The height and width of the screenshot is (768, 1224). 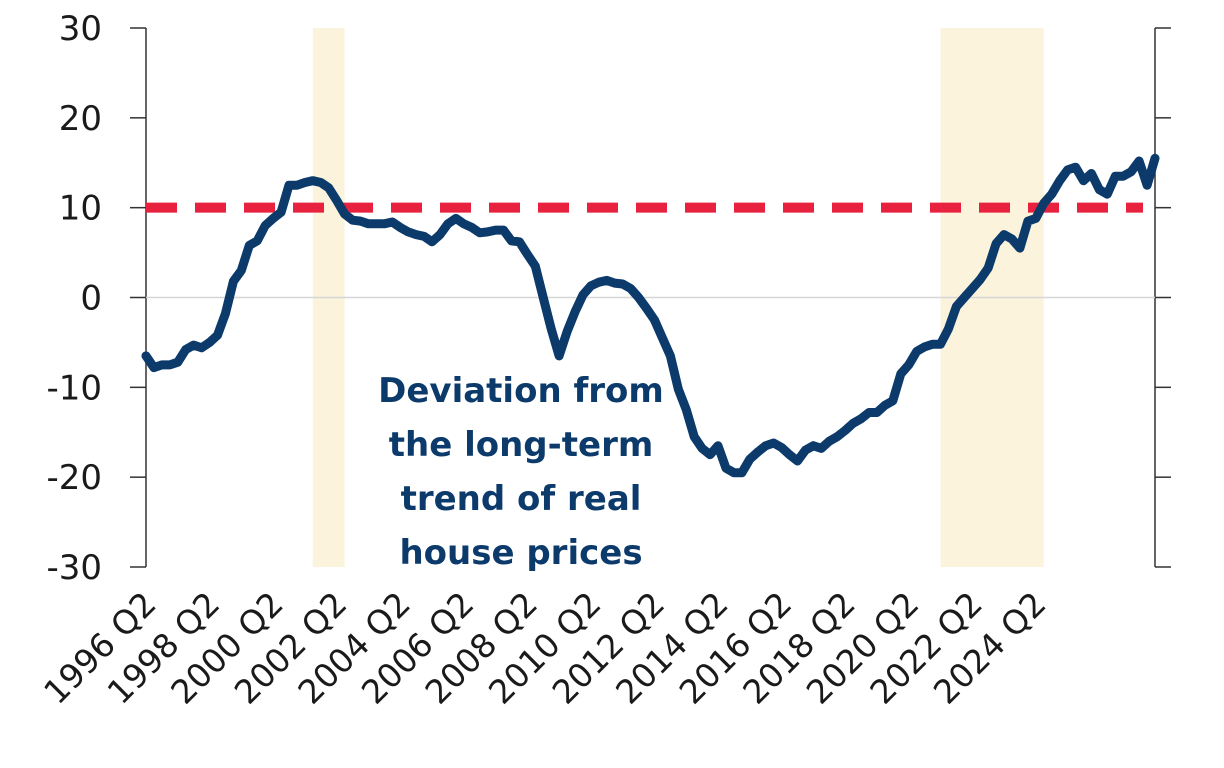 What do you see at coordinates (80, 209) in the screenshot?
I see `y-tick-label: 10` at bounding box center [80, 209].